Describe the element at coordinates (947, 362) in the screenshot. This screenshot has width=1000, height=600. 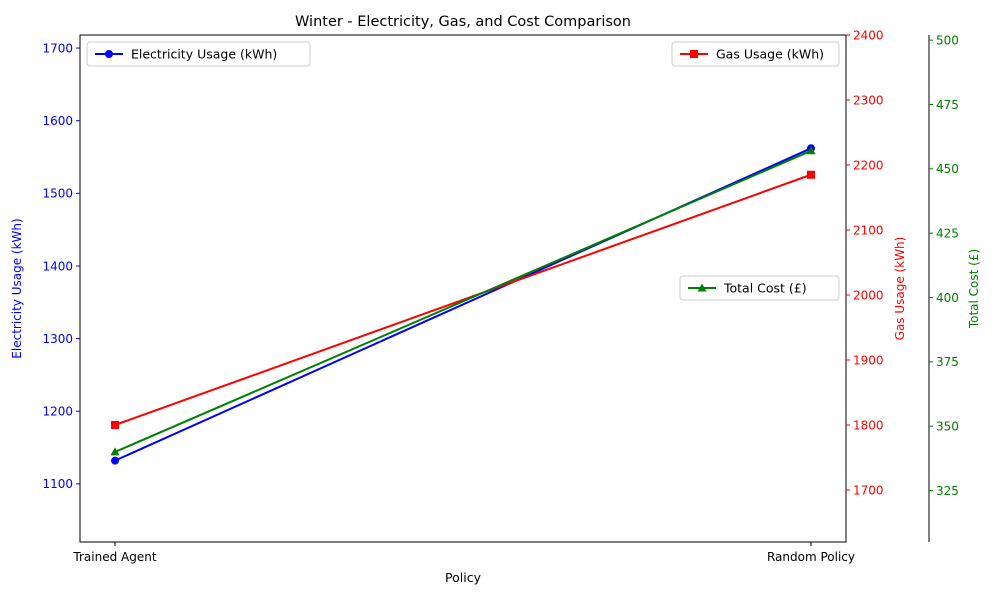
I see `y-tick-label: 375` at that location.